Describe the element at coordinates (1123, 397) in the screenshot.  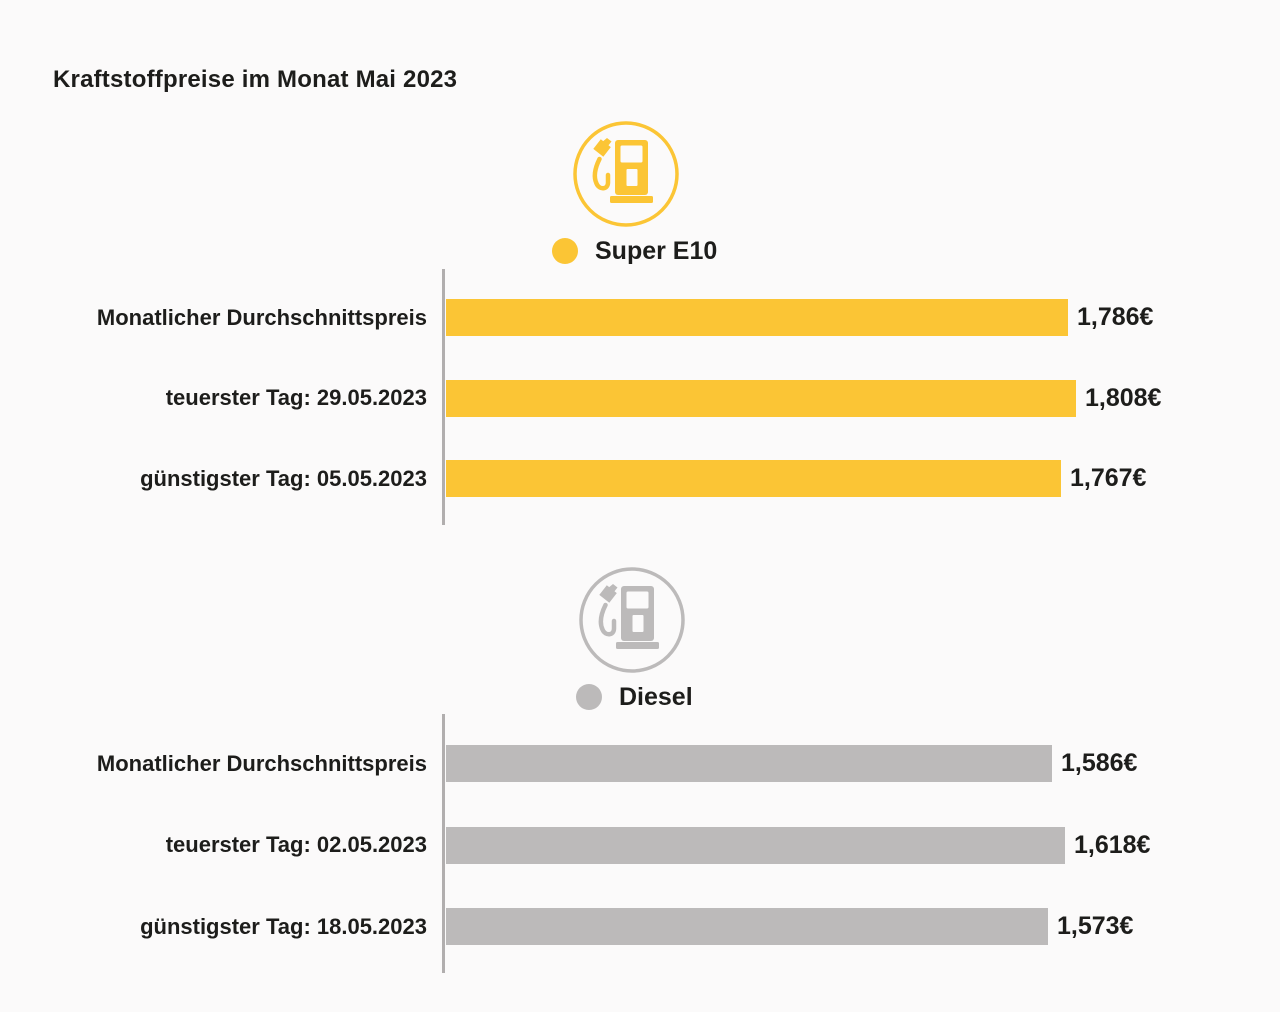
I see `bar-value-label: 1,808€` at that location.